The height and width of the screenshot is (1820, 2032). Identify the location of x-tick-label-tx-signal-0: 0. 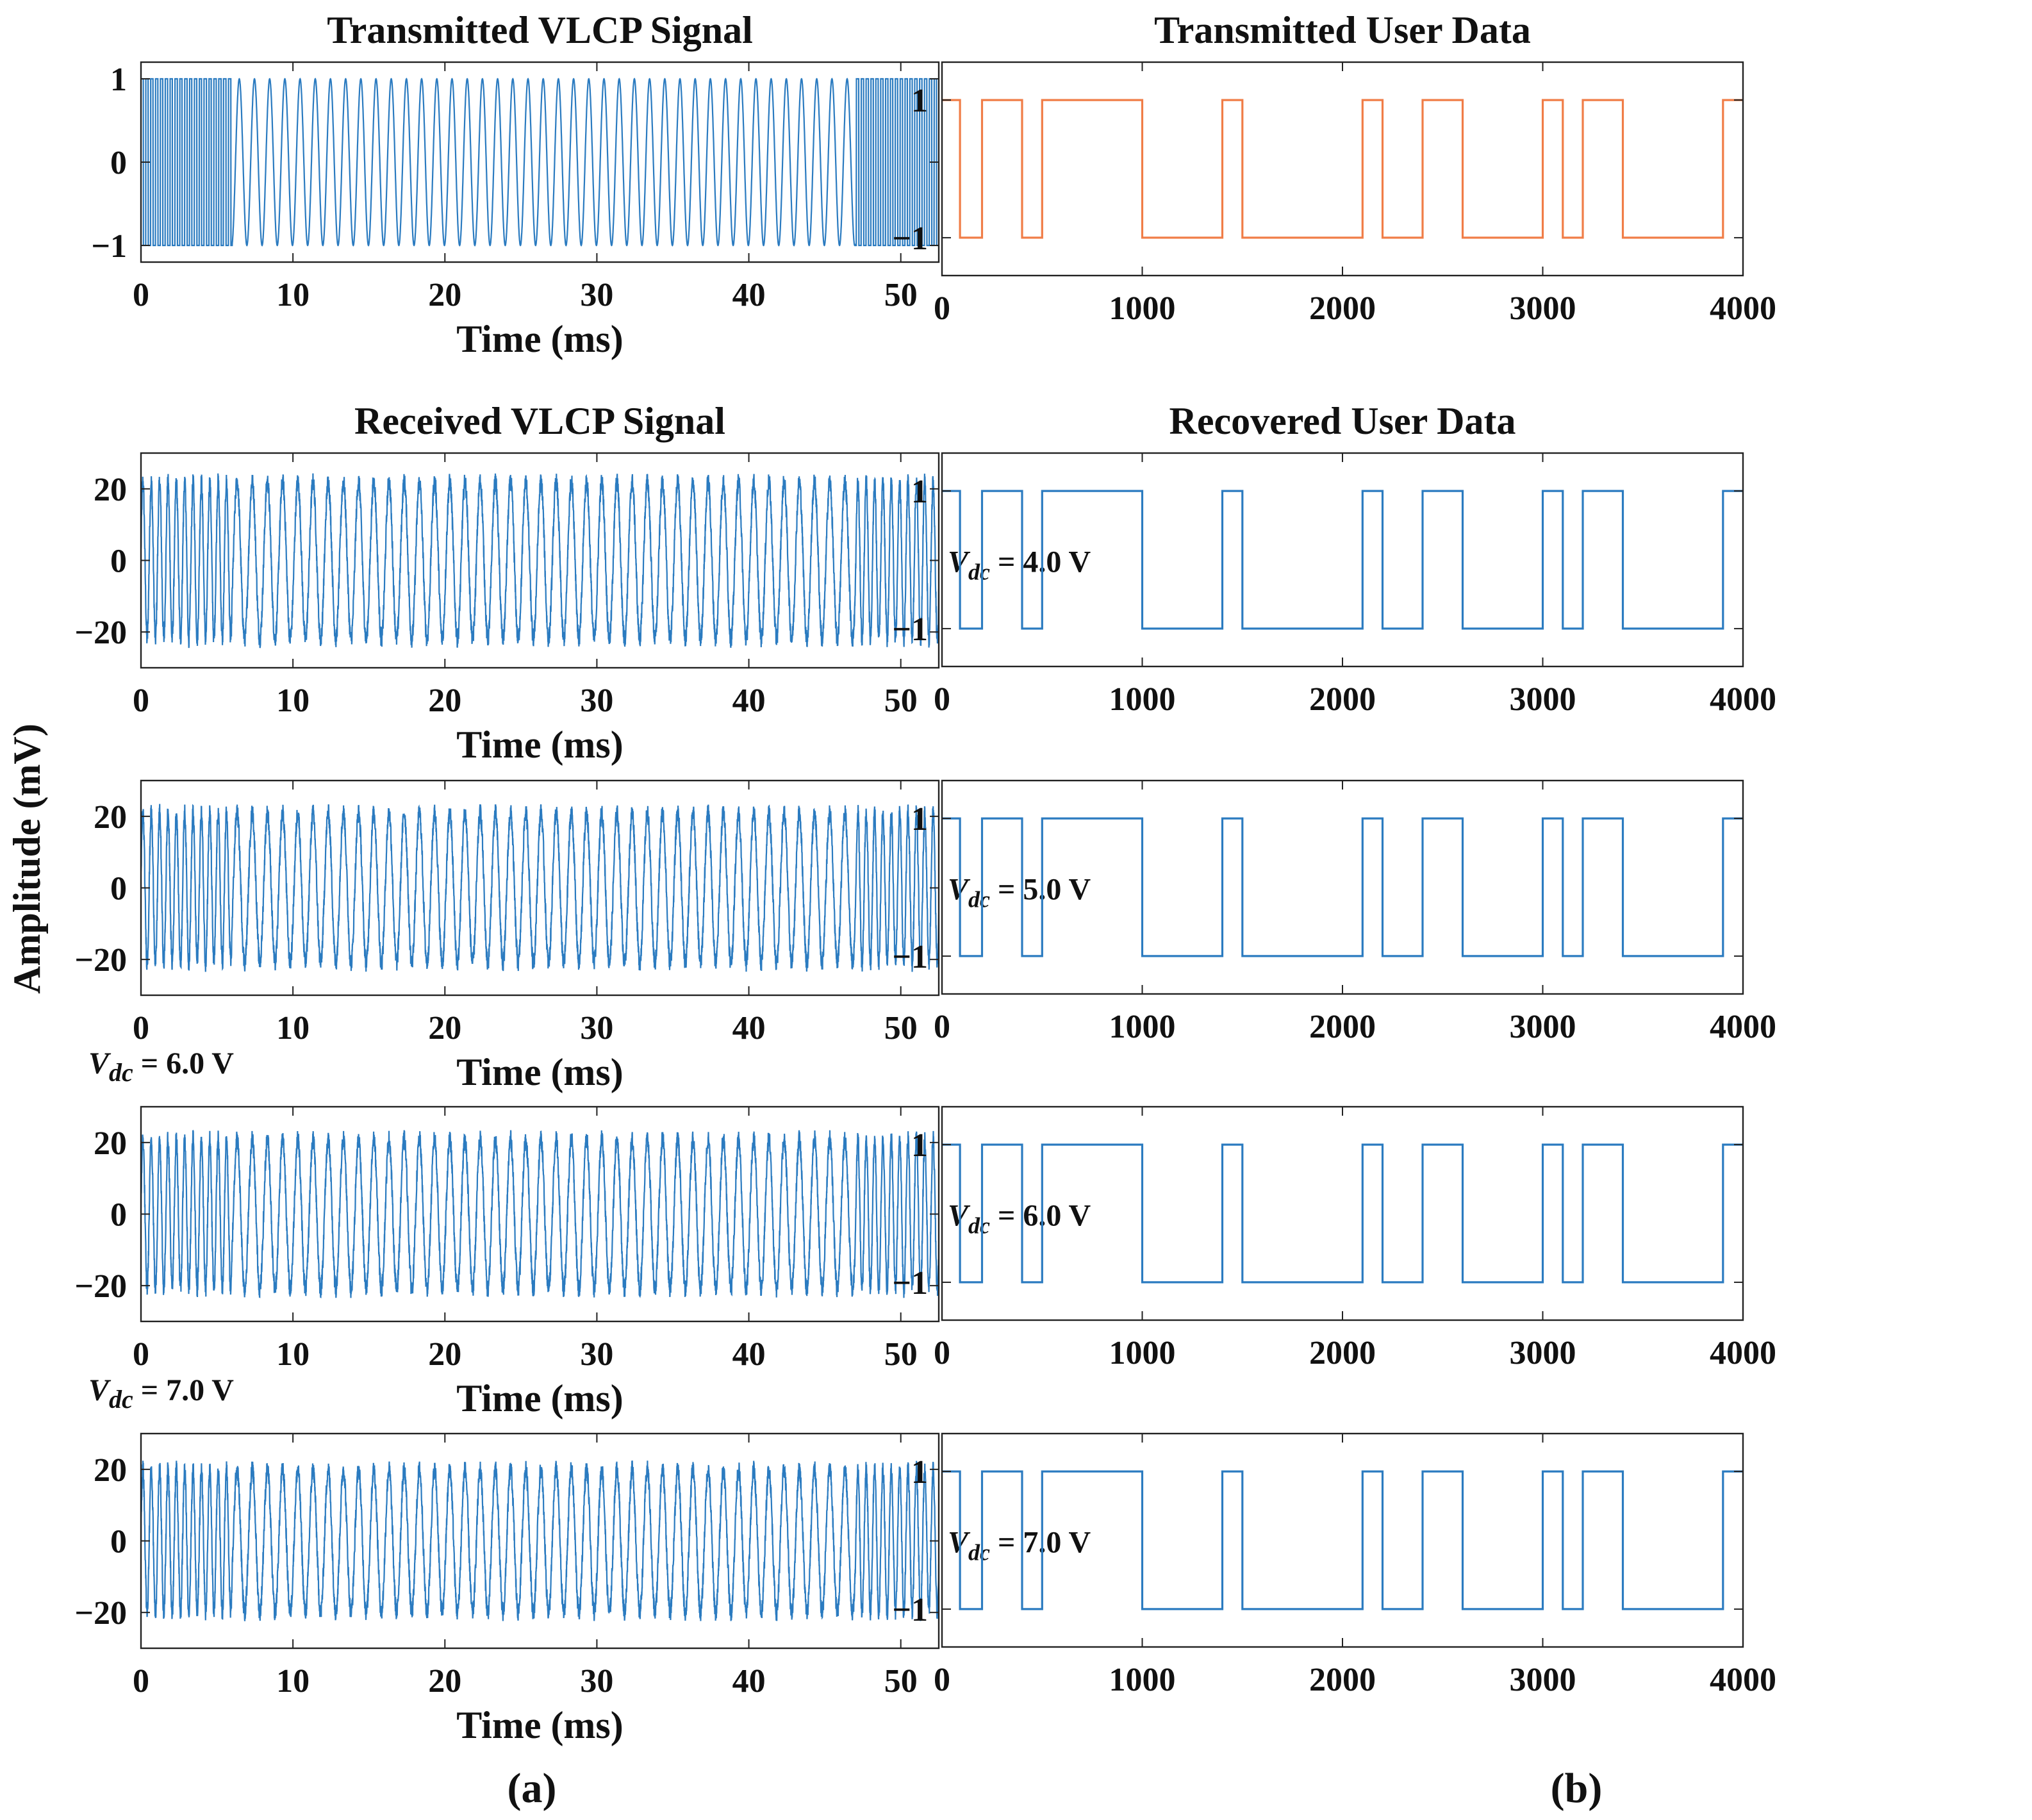
(141, 295).